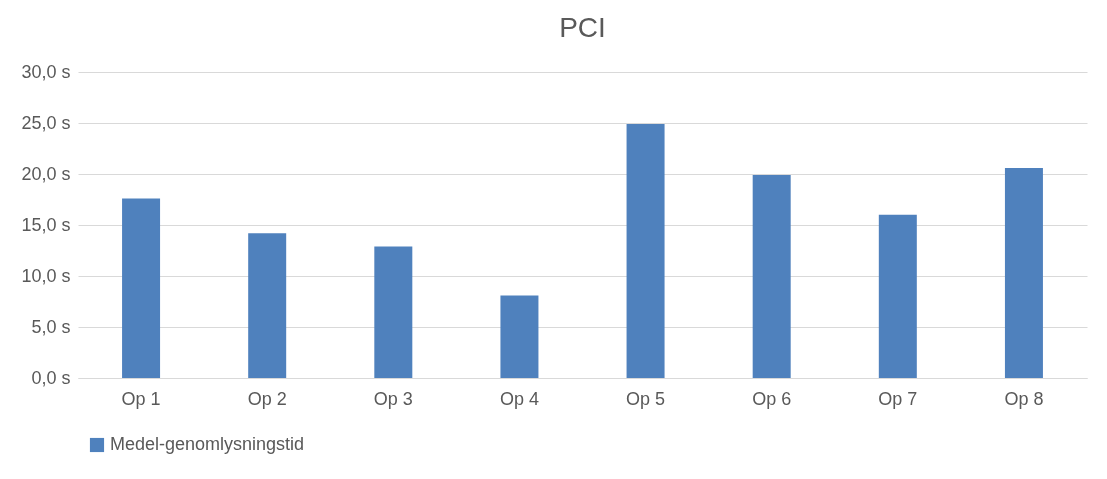  I want to click on x-tick-label: Op 7, so click(898, 398).